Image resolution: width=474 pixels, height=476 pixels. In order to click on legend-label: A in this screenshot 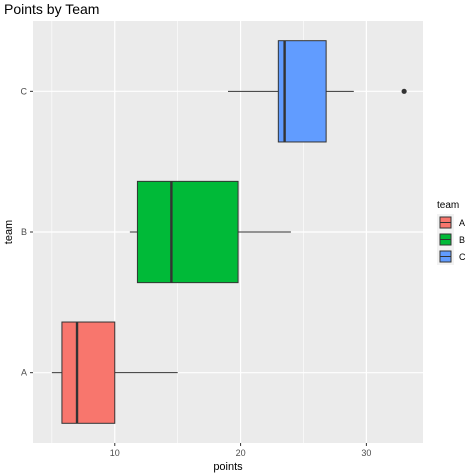, I will do `click(462, 223)`.